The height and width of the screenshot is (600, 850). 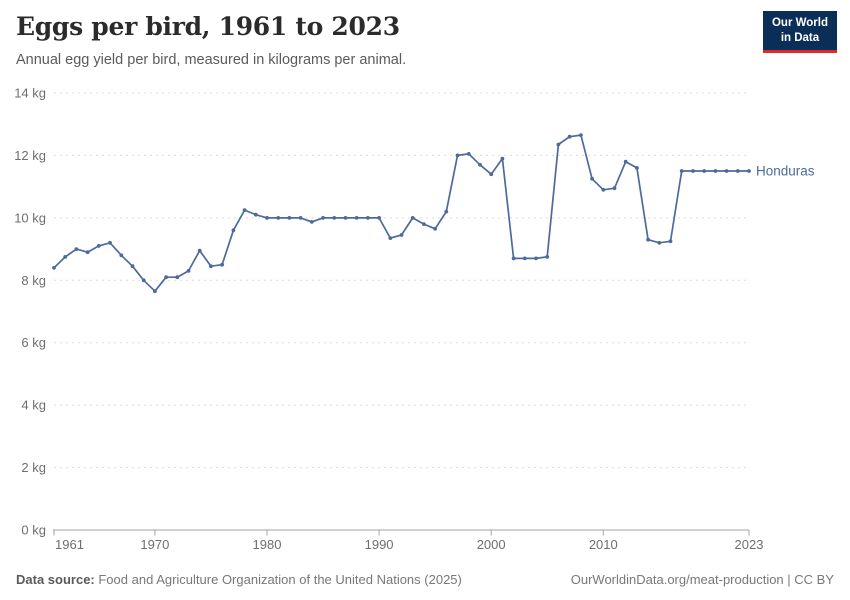 I want to click on x-tick-label: 2000, so click(x=491, y=544).